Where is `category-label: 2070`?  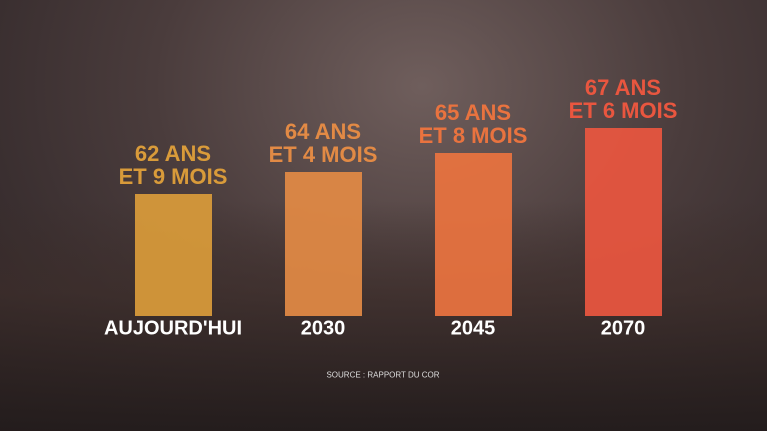 category-label: 2070 is located at coordinates (623, 328).